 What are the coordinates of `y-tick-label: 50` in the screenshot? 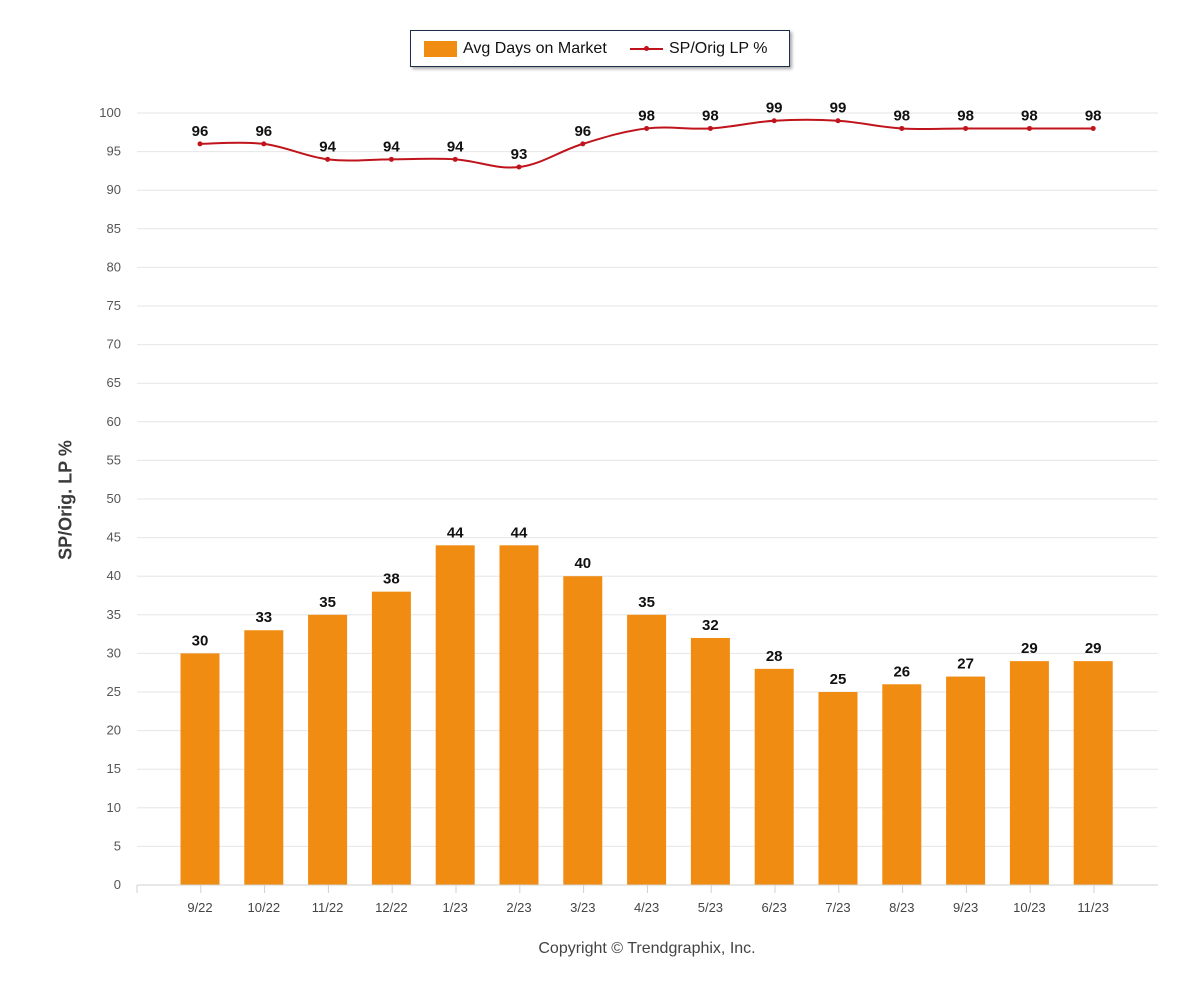 It's located at (114, 498).